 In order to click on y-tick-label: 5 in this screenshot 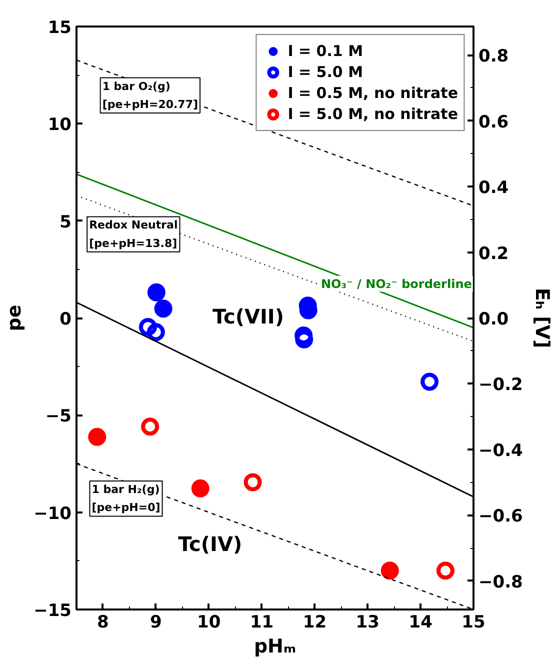, I will do `click(66, 222)`.